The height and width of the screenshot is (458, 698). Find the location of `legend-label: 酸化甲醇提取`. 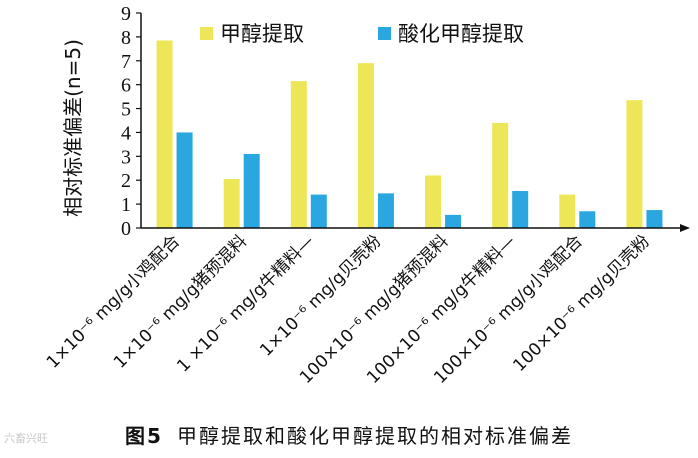

legend-label: 酸化甲醇提取 is located at coordinates (461, 34).